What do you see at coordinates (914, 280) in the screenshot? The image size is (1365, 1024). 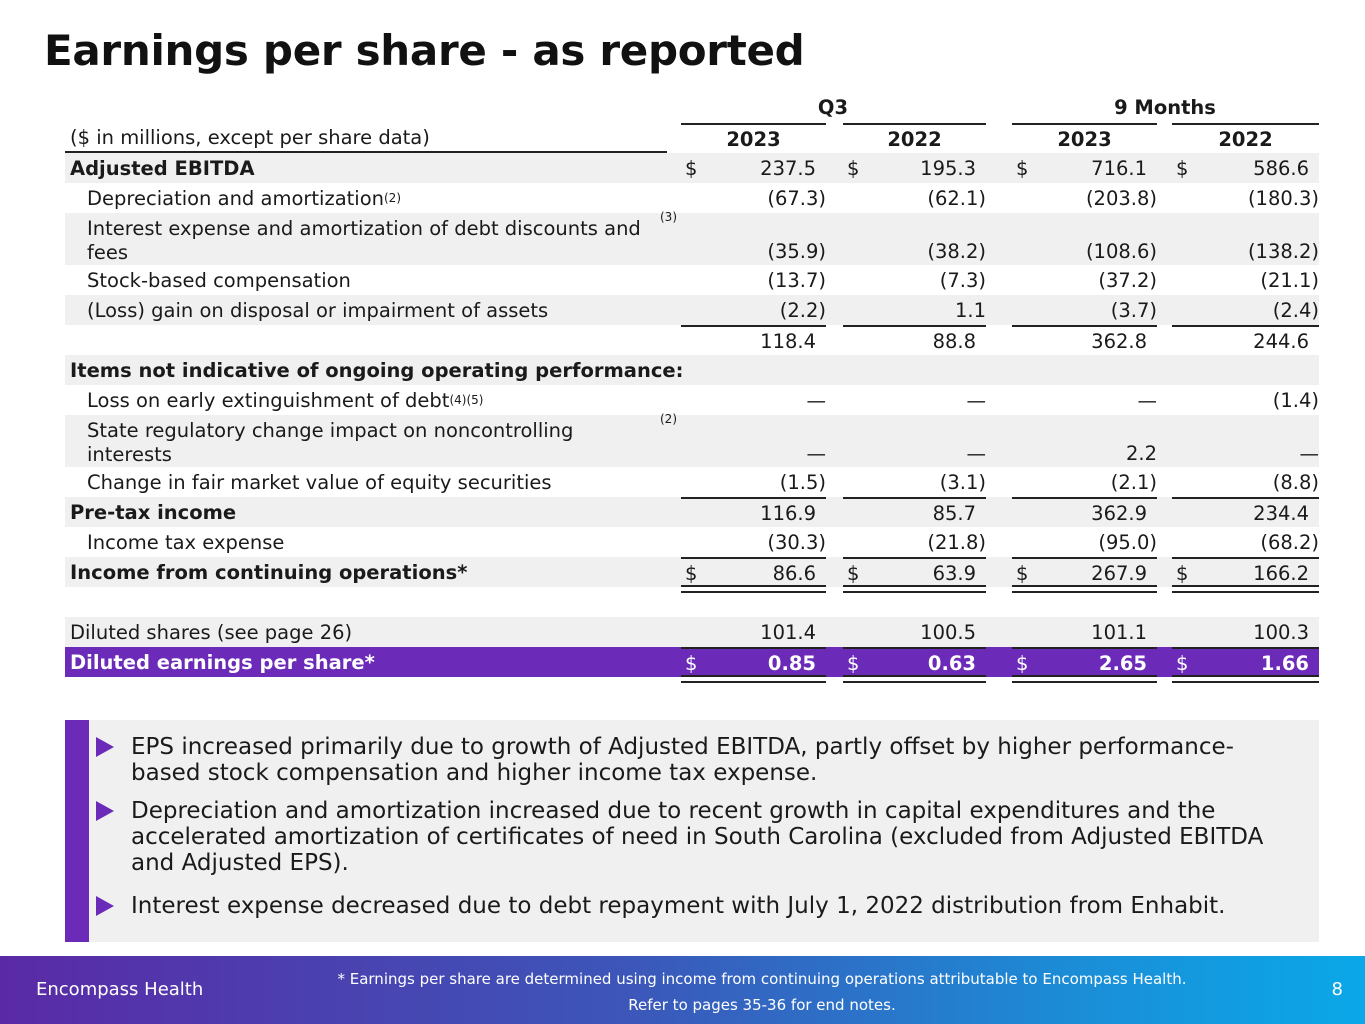 I see `table-cell: (7.3)` at bounding box center [914, 280].